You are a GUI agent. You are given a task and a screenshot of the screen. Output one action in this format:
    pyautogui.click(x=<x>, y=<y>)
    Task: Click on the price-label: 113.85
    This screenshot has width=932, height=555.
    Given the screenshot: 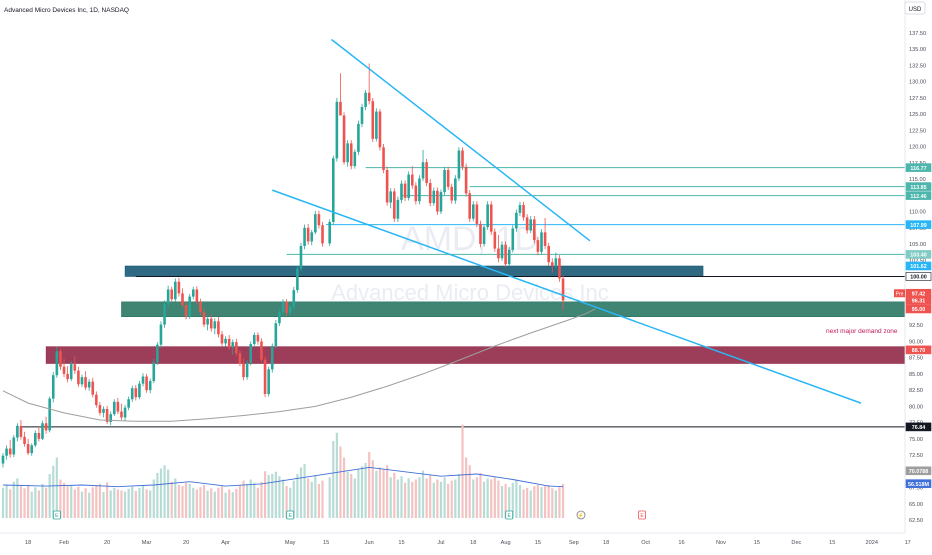 What is the action you would take?
    pyautogui.click(x=918, y=186)
    